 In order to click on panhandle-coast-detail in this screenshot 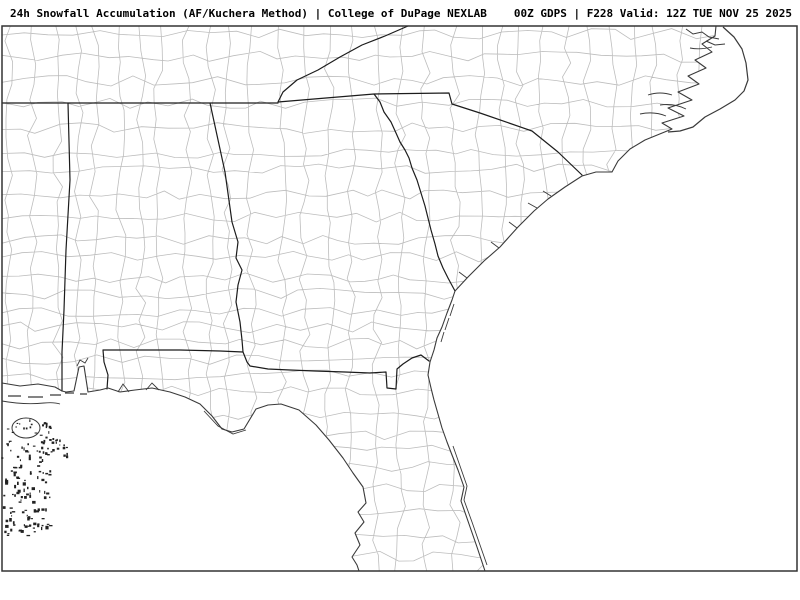, I will do `click(161, 396)`.